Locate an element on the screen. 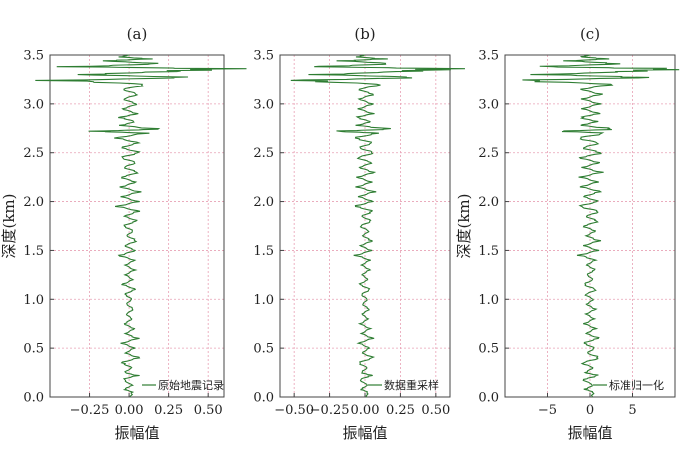 This screenshot has height=454, width=700. legend-label: 数据重采样 is located at coordinates (411, 385).